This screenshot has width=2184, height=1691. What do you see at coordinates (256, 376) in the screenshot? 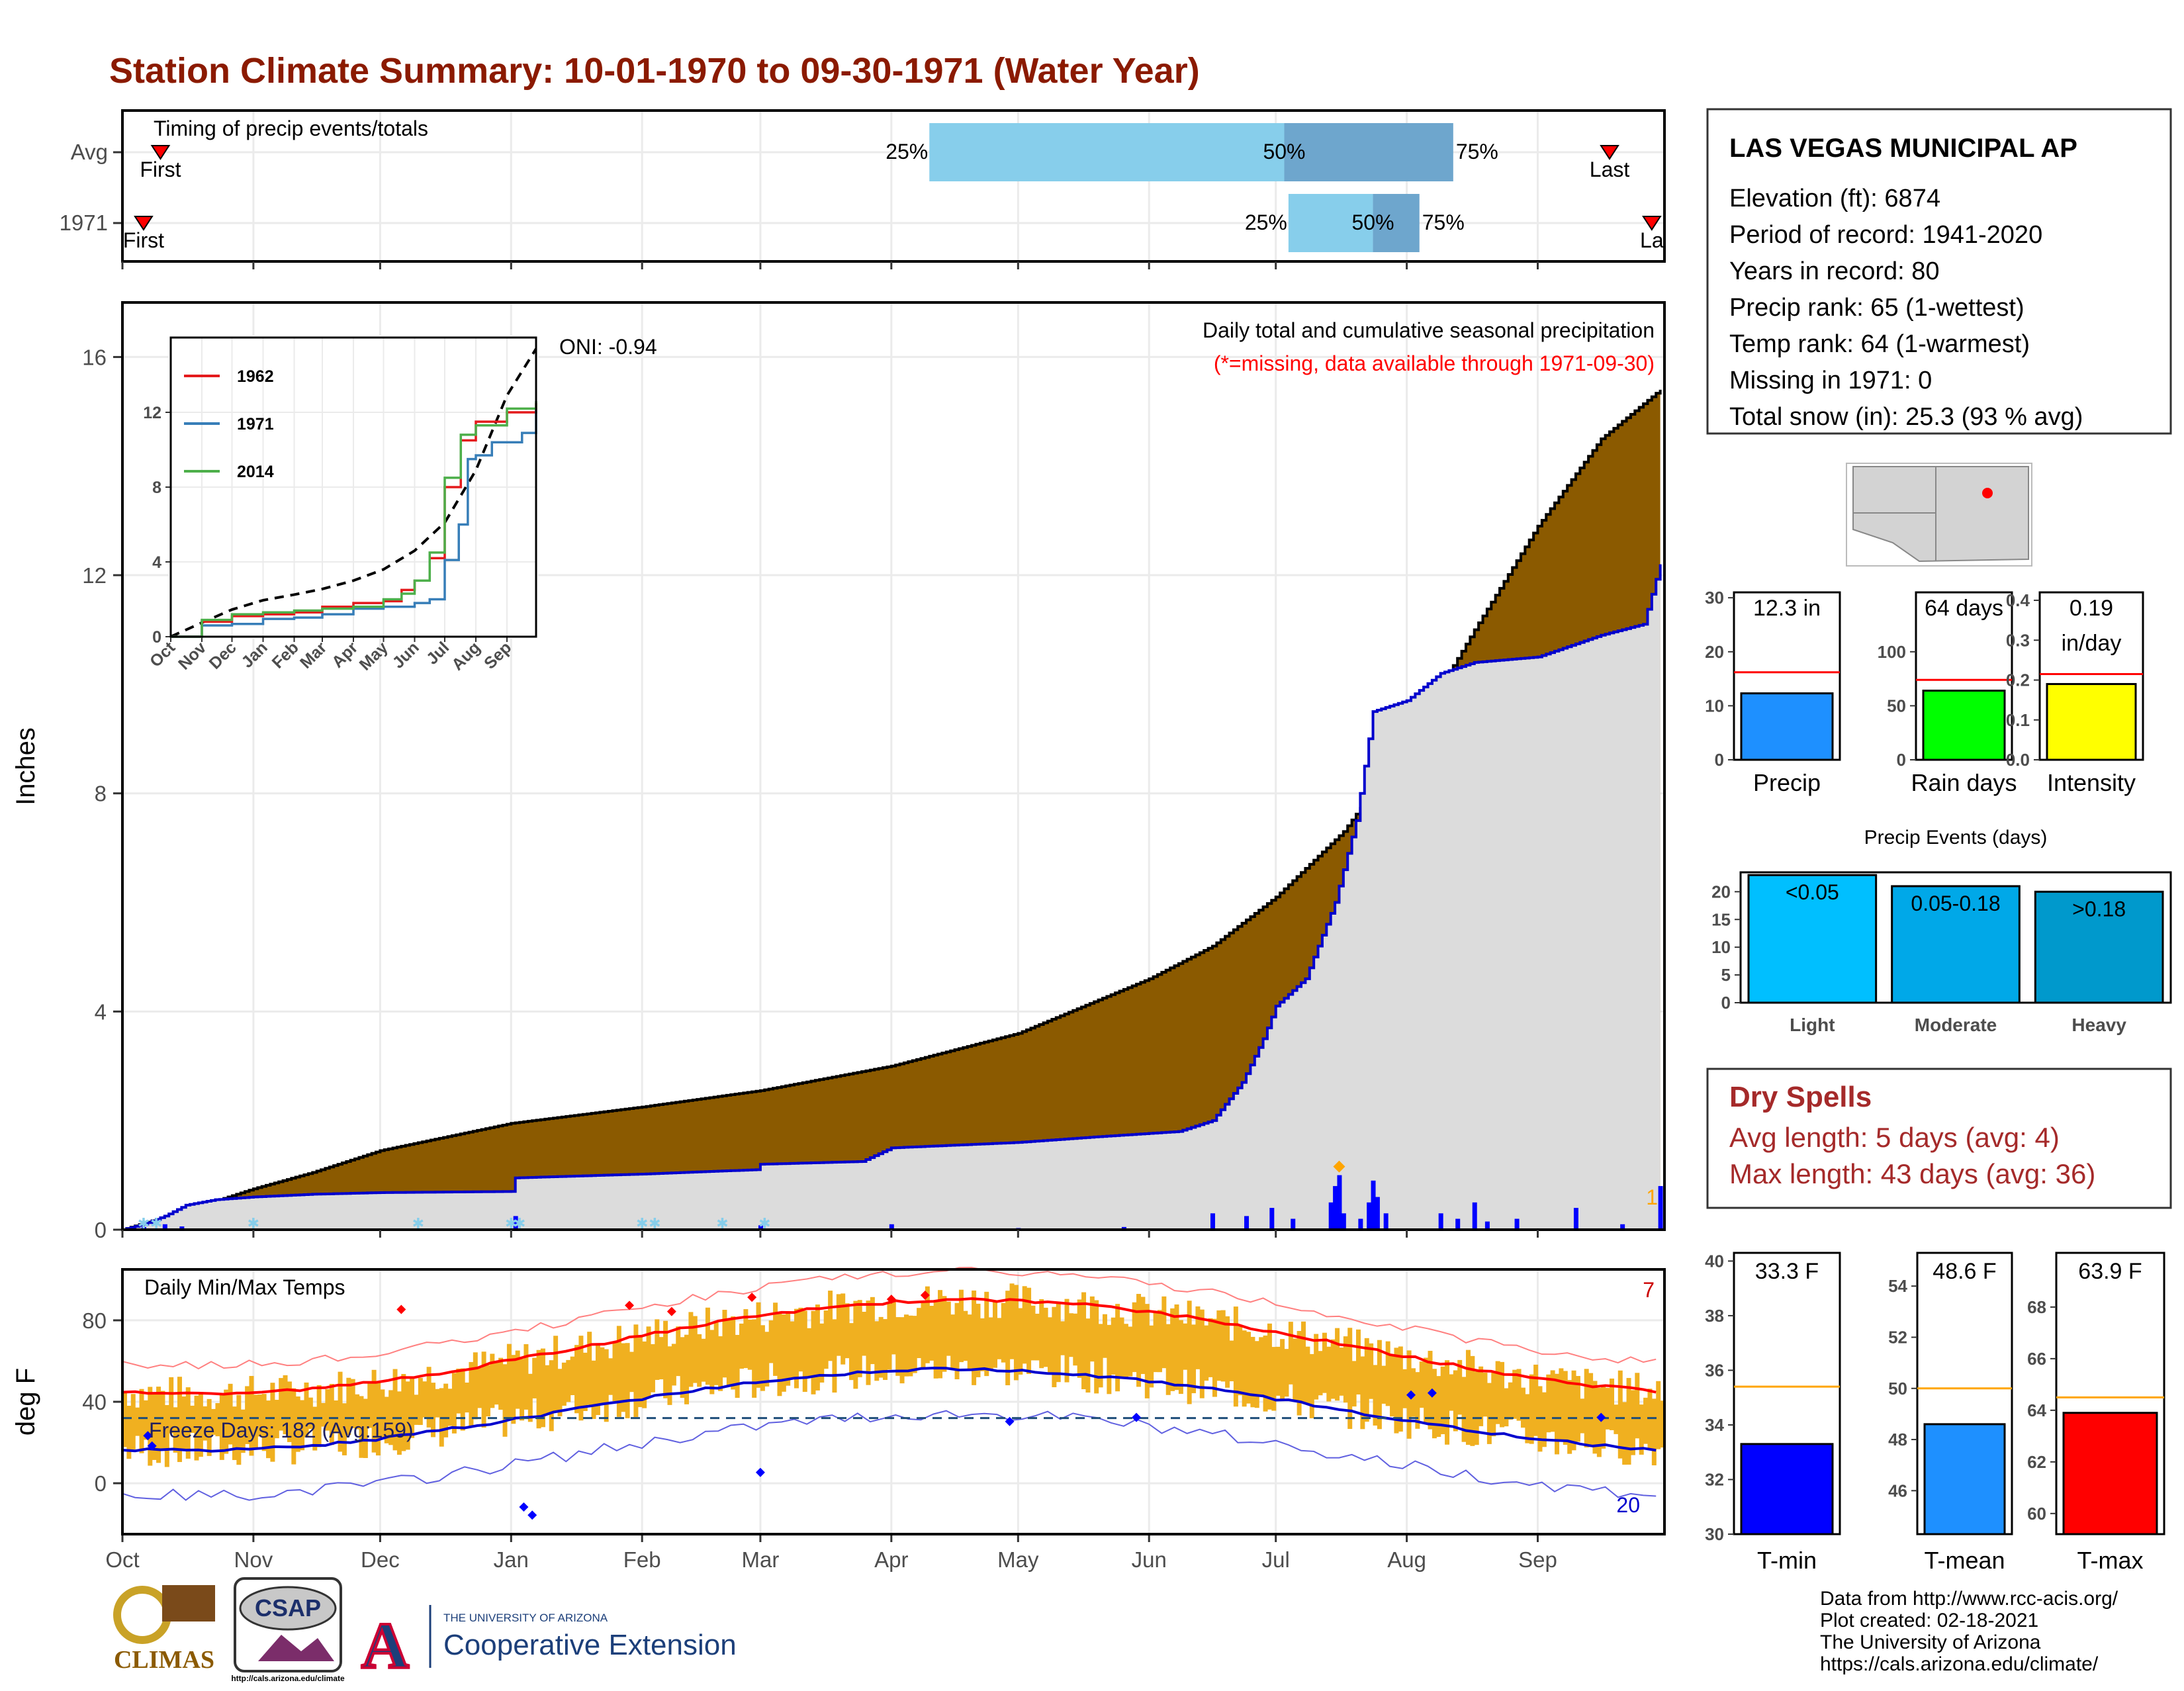
I see `inset-legend-label: 1962` at bounding box center [256, 376].